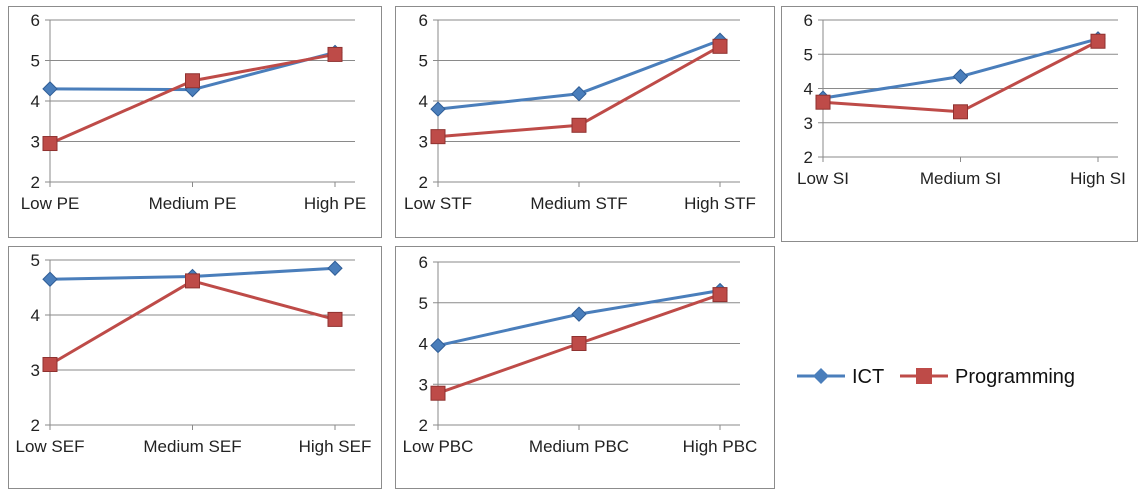 The height and width of the screenshot is (489, 1138). Describe the element at coordinates (438, 203) in the screenshot. I see `x-tick-label: Low STF` at that location.